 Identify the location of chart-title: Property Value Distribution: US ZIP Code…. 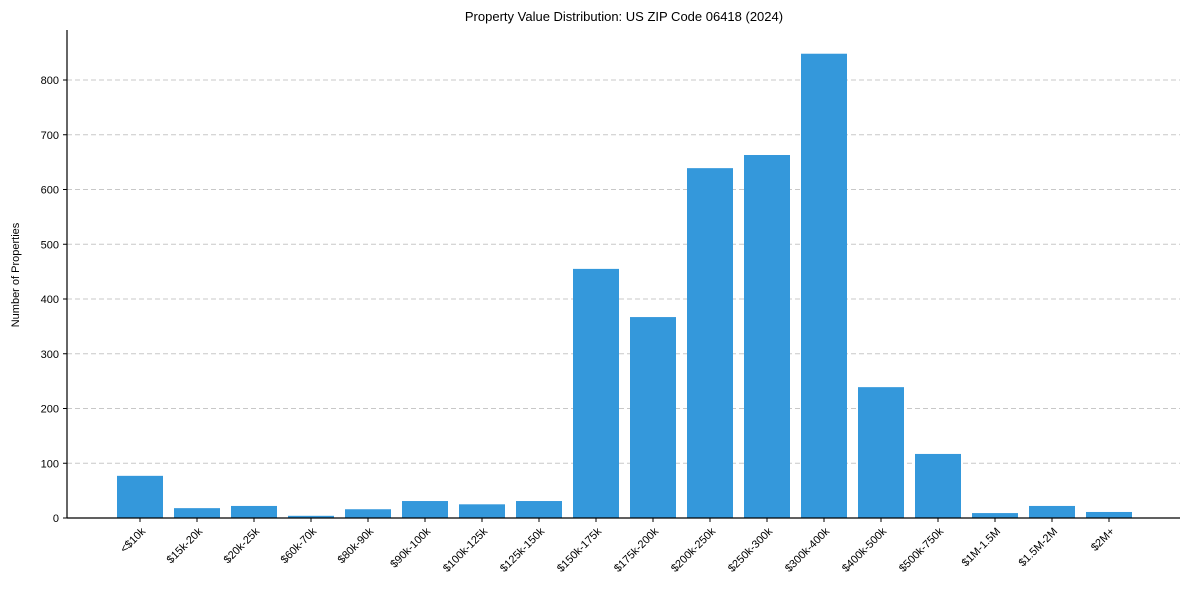
(624, 16).